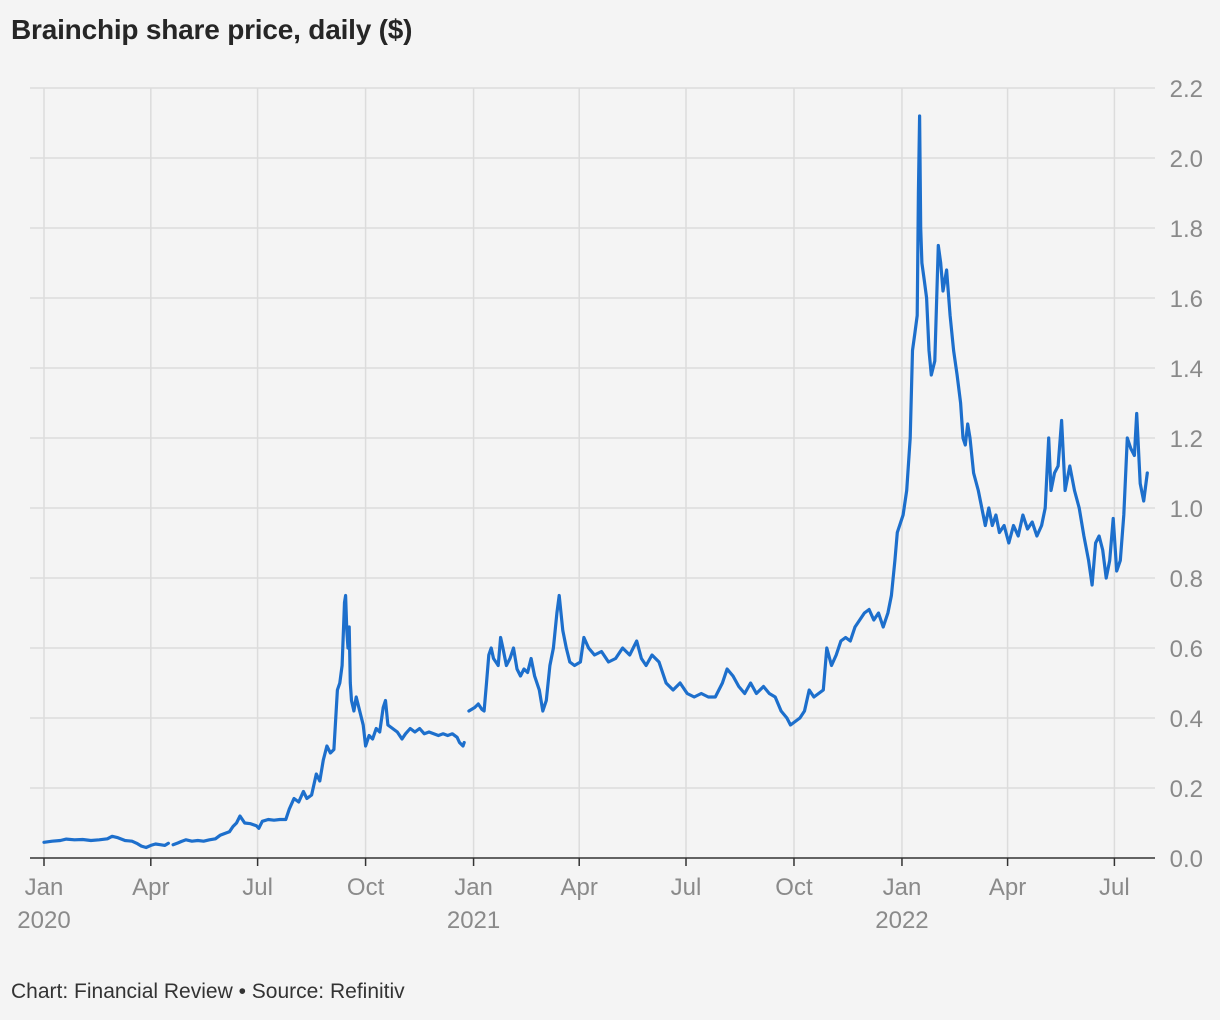 This screenshot has height=1020, width=1220. Describe the element at coordinates (212, 29) in the screenshot. I see `chart-title: Brainchip share price, daily ($)` at that location.